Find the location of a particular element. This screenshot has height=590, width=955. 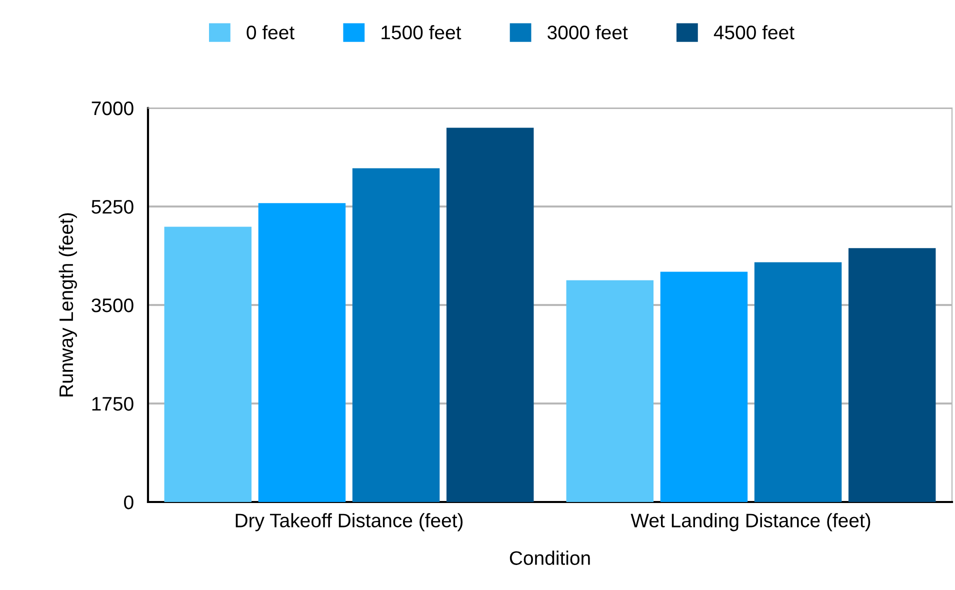

y-tick-label: 7000 is located at coordinates (113, 108).